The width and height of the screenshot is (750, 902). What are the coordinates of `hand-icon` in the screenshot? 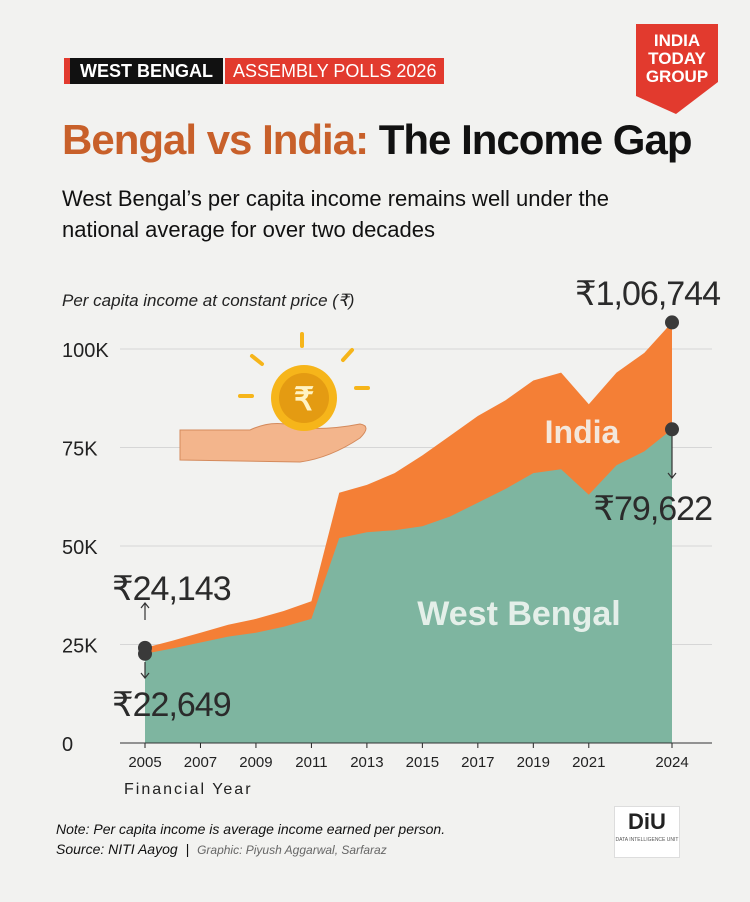 It's located at (273, 443).